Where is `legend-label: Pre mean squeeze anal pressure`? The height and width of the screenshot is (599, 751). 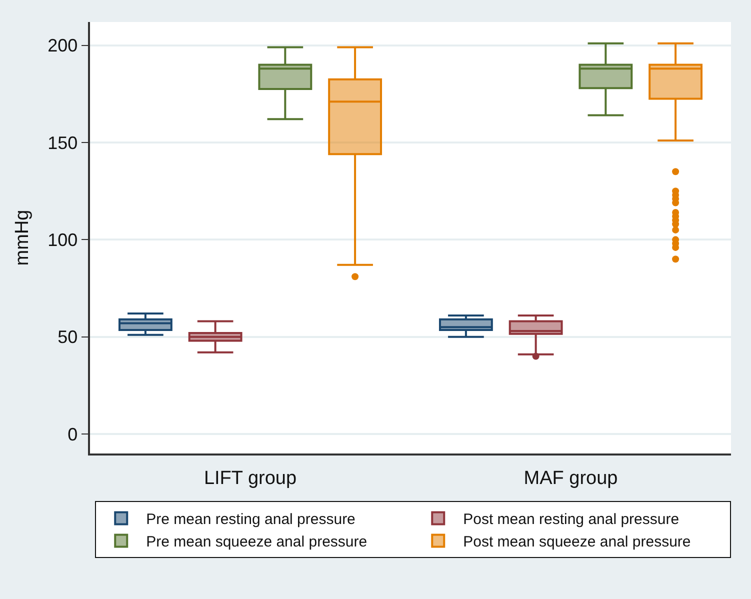 legend-label: Pre mean squeeze anal pressure is located at coordinates (257, 542).